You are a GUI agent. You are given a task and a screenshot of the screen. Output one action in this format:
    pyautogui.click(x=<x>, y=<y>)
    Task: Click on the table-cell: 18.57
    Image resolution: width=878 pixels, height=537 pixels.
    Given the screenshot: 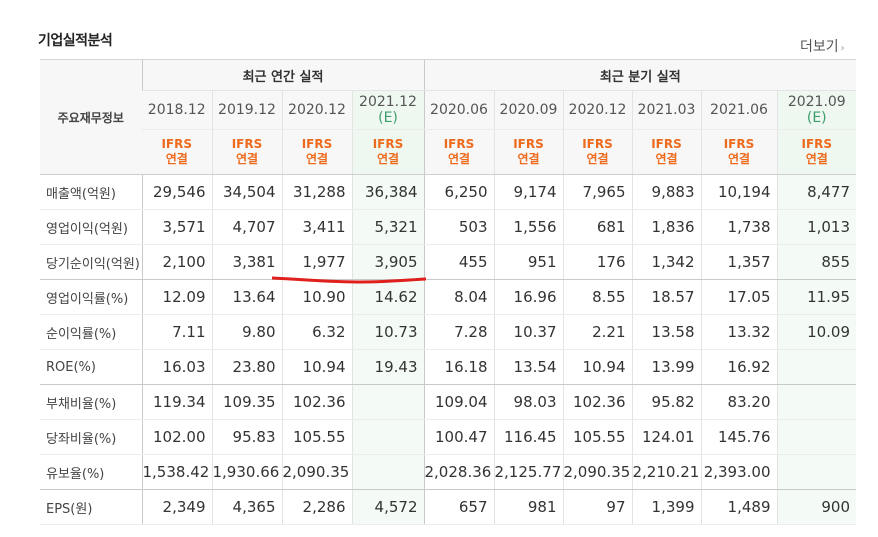 What is the action you would take?
    pyautogui.click(x=666, y=297)
    